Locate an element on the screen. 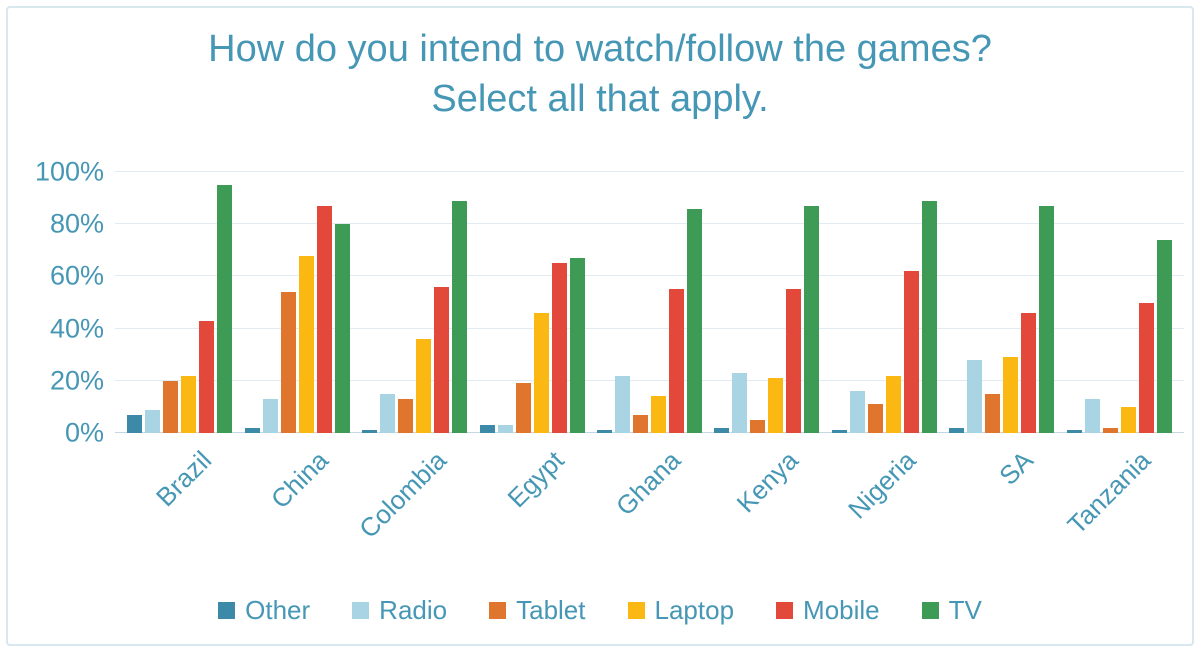 This screenshot has width=1200, height=652. bar-radio-colombia is located at coordinates (388, 413).